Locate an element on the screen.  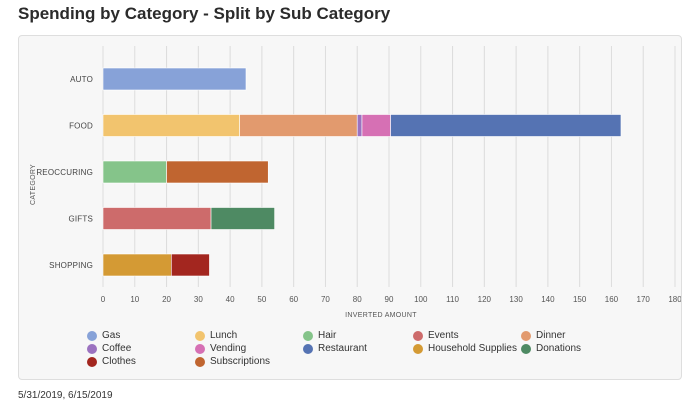
legend-item: Events is located at coordinates (436, 335).